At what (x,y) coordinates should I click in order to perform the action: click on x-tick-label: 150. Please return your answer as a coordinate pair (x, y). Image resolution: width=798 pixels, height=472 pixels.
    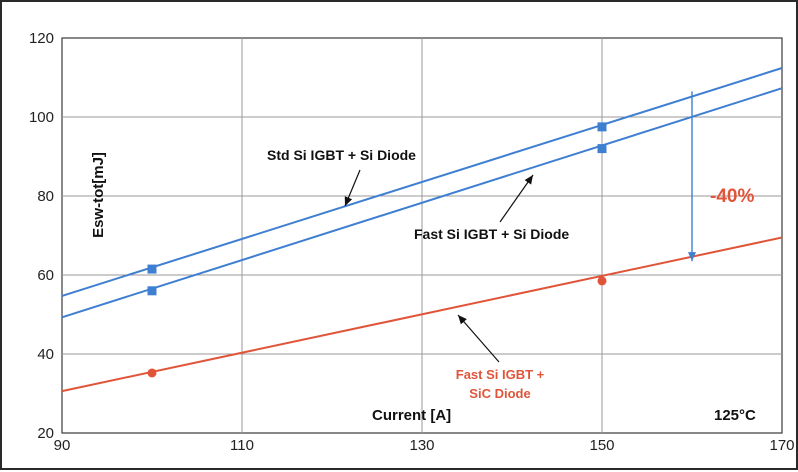
    Looking at the image, I should click on (601, 445).